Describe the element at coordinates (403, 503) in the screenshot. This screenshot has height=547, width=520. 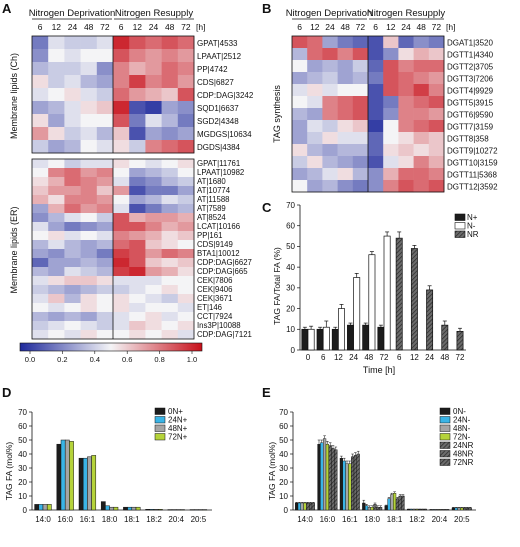
I see `bar-72NR` at that location.